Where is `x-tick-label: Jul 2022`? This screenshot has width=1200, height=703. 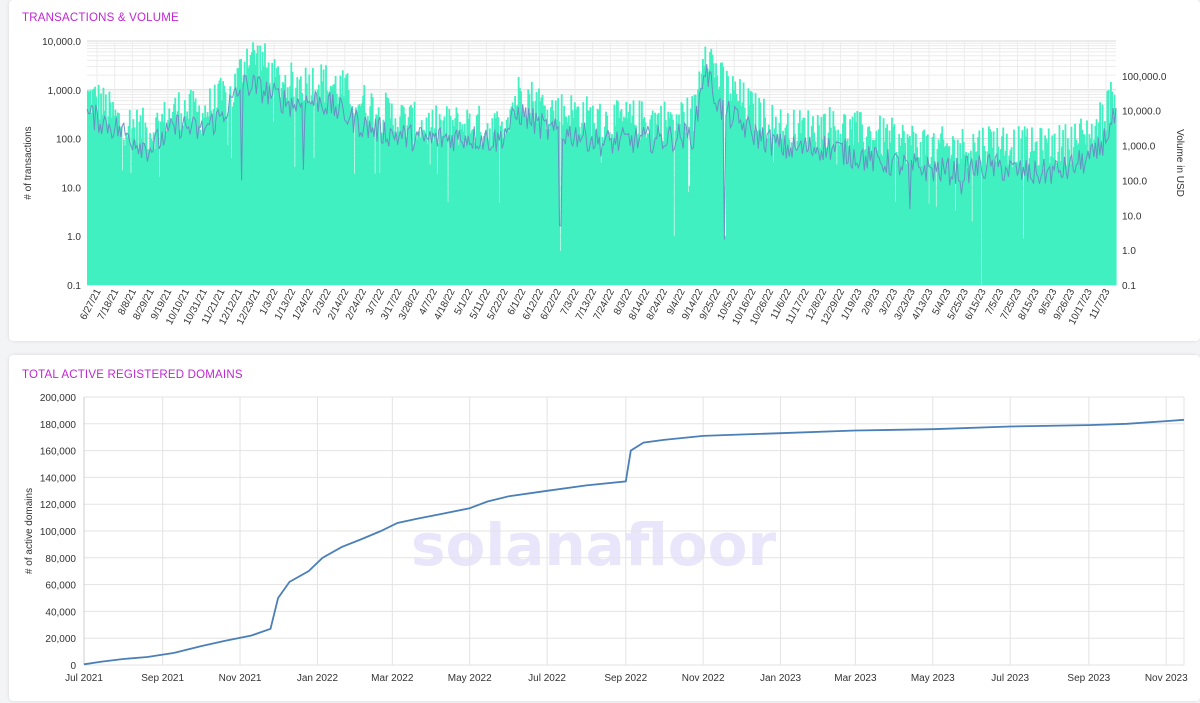 x-tick-label: Jul 2022 is located at coordinates (547, 678).